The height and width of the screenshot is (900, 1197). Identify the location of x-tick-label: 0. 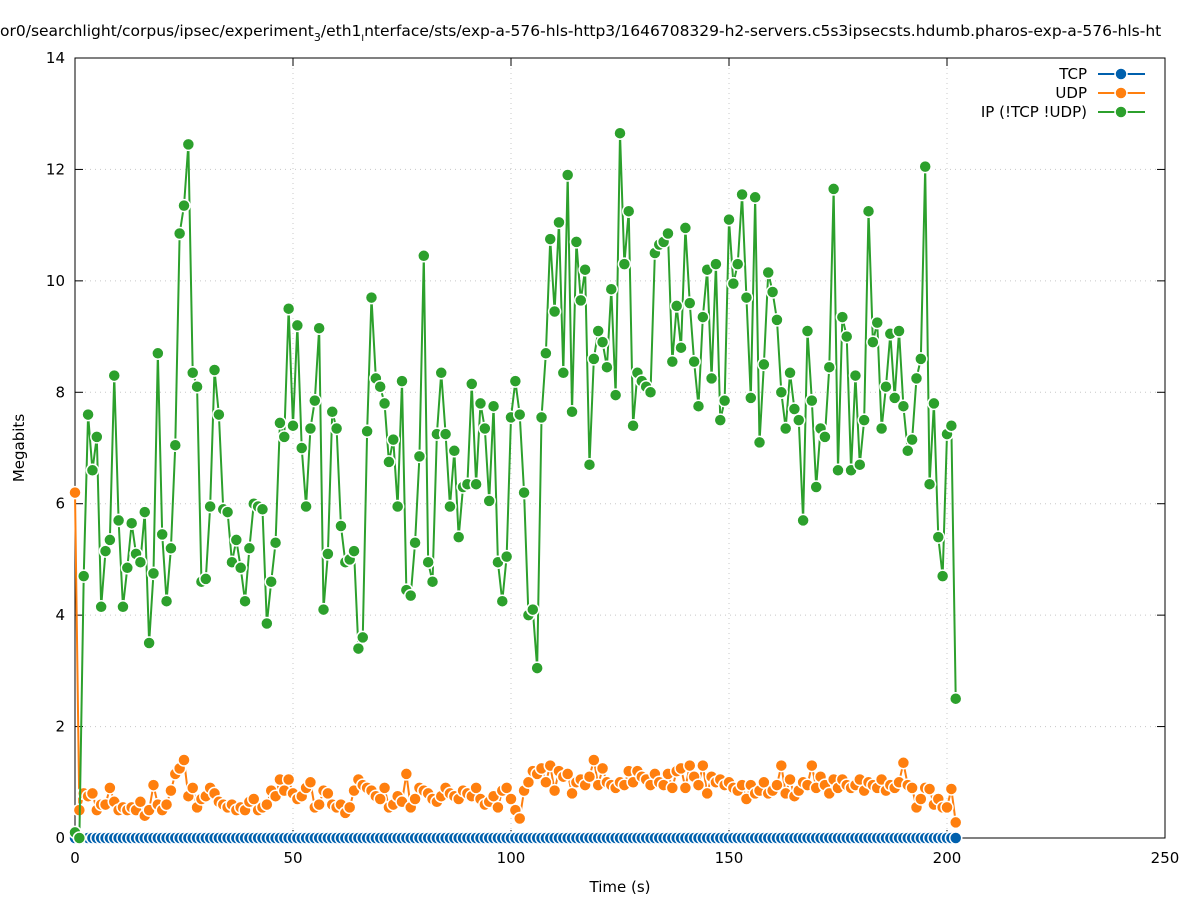
(75, 858).